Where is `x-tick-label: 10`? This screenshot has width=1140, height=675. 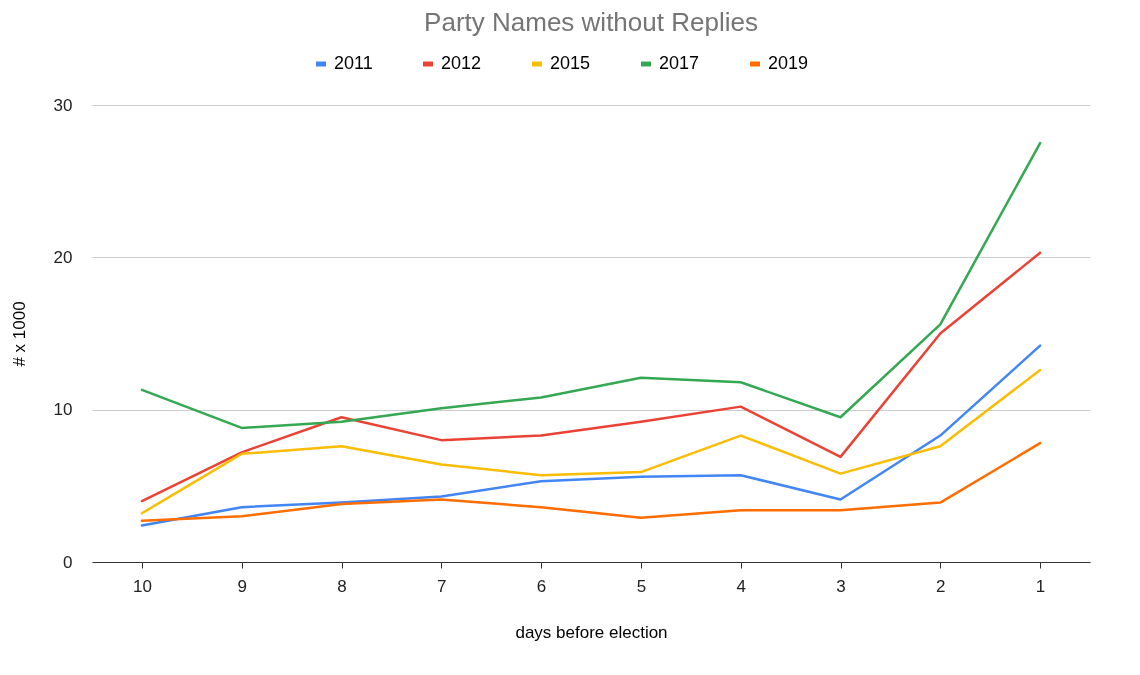
x-tick-label: 10 is located at coordinates (142, 586).